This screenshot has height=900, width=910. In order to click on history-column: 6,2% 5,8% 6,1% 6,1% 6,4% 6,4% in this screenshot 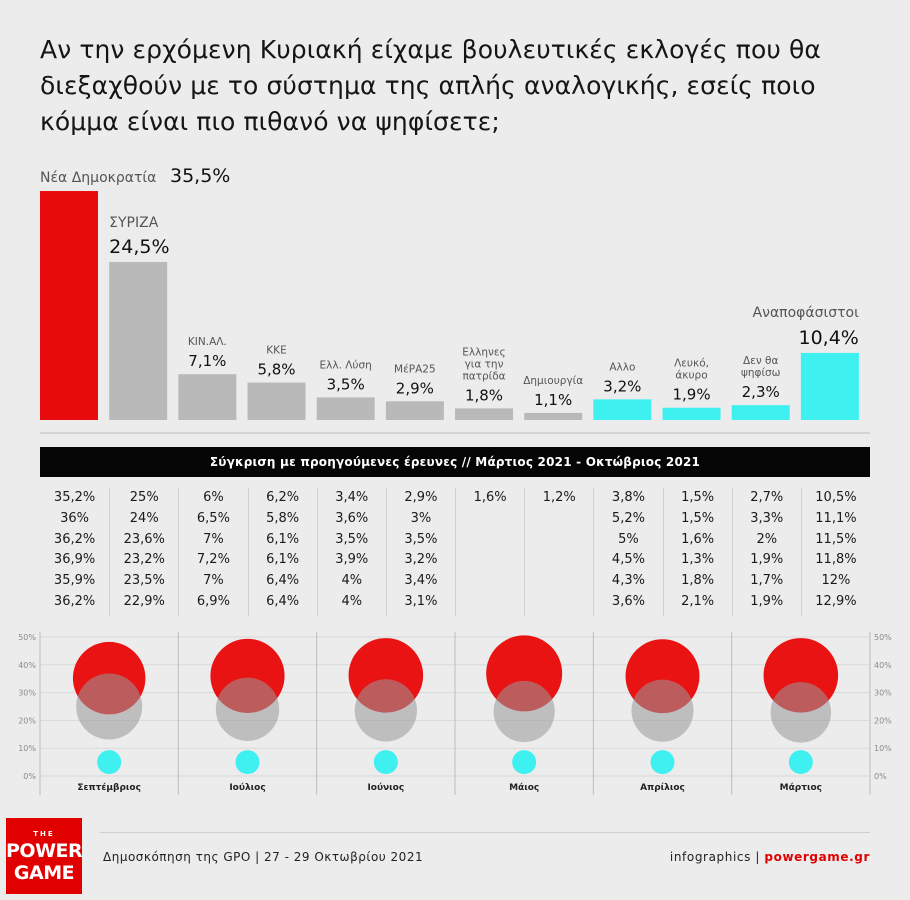, I will do `click(282, 552)`.